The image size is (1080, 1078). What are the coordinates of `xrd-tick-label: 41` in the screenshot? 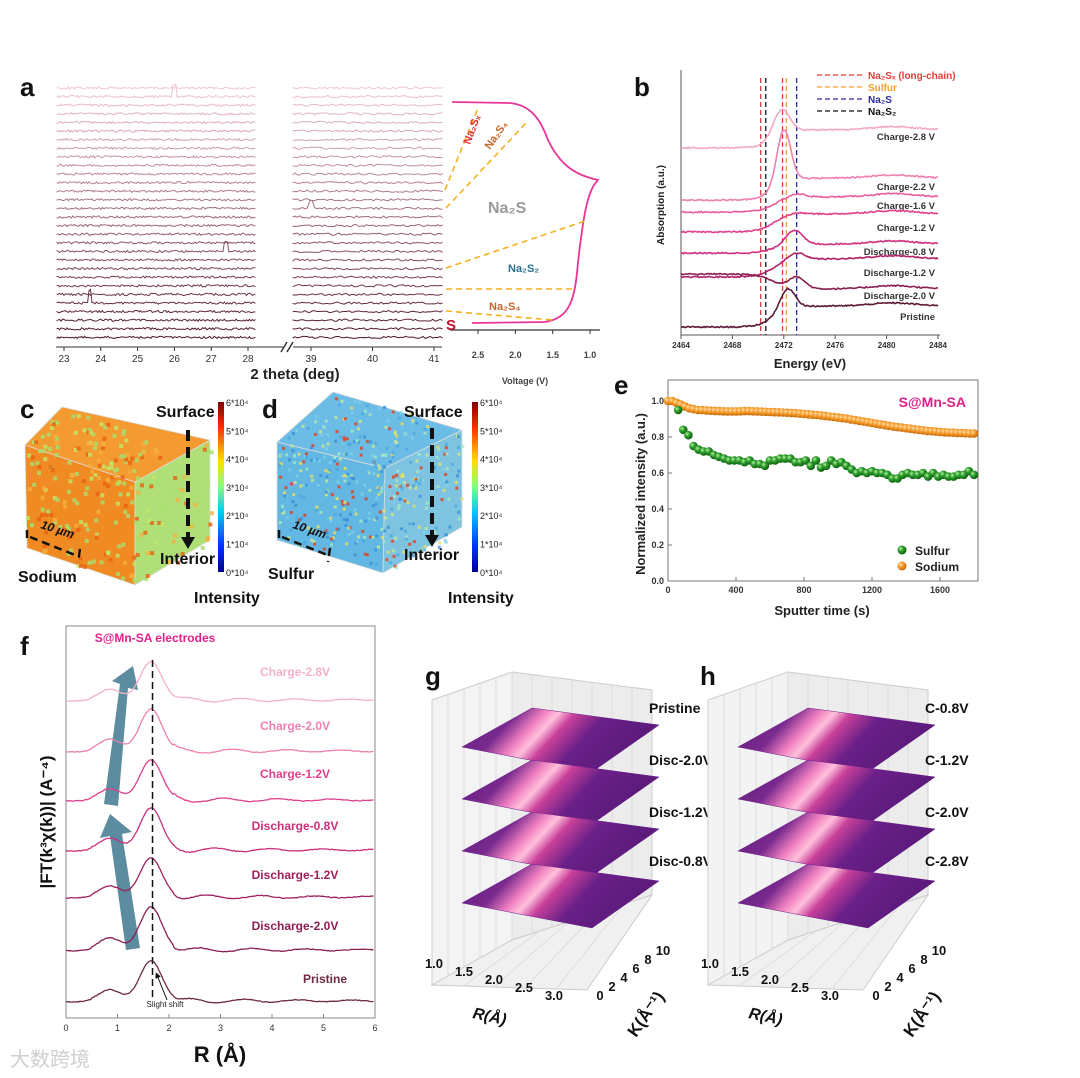 It's located at (434, 359).